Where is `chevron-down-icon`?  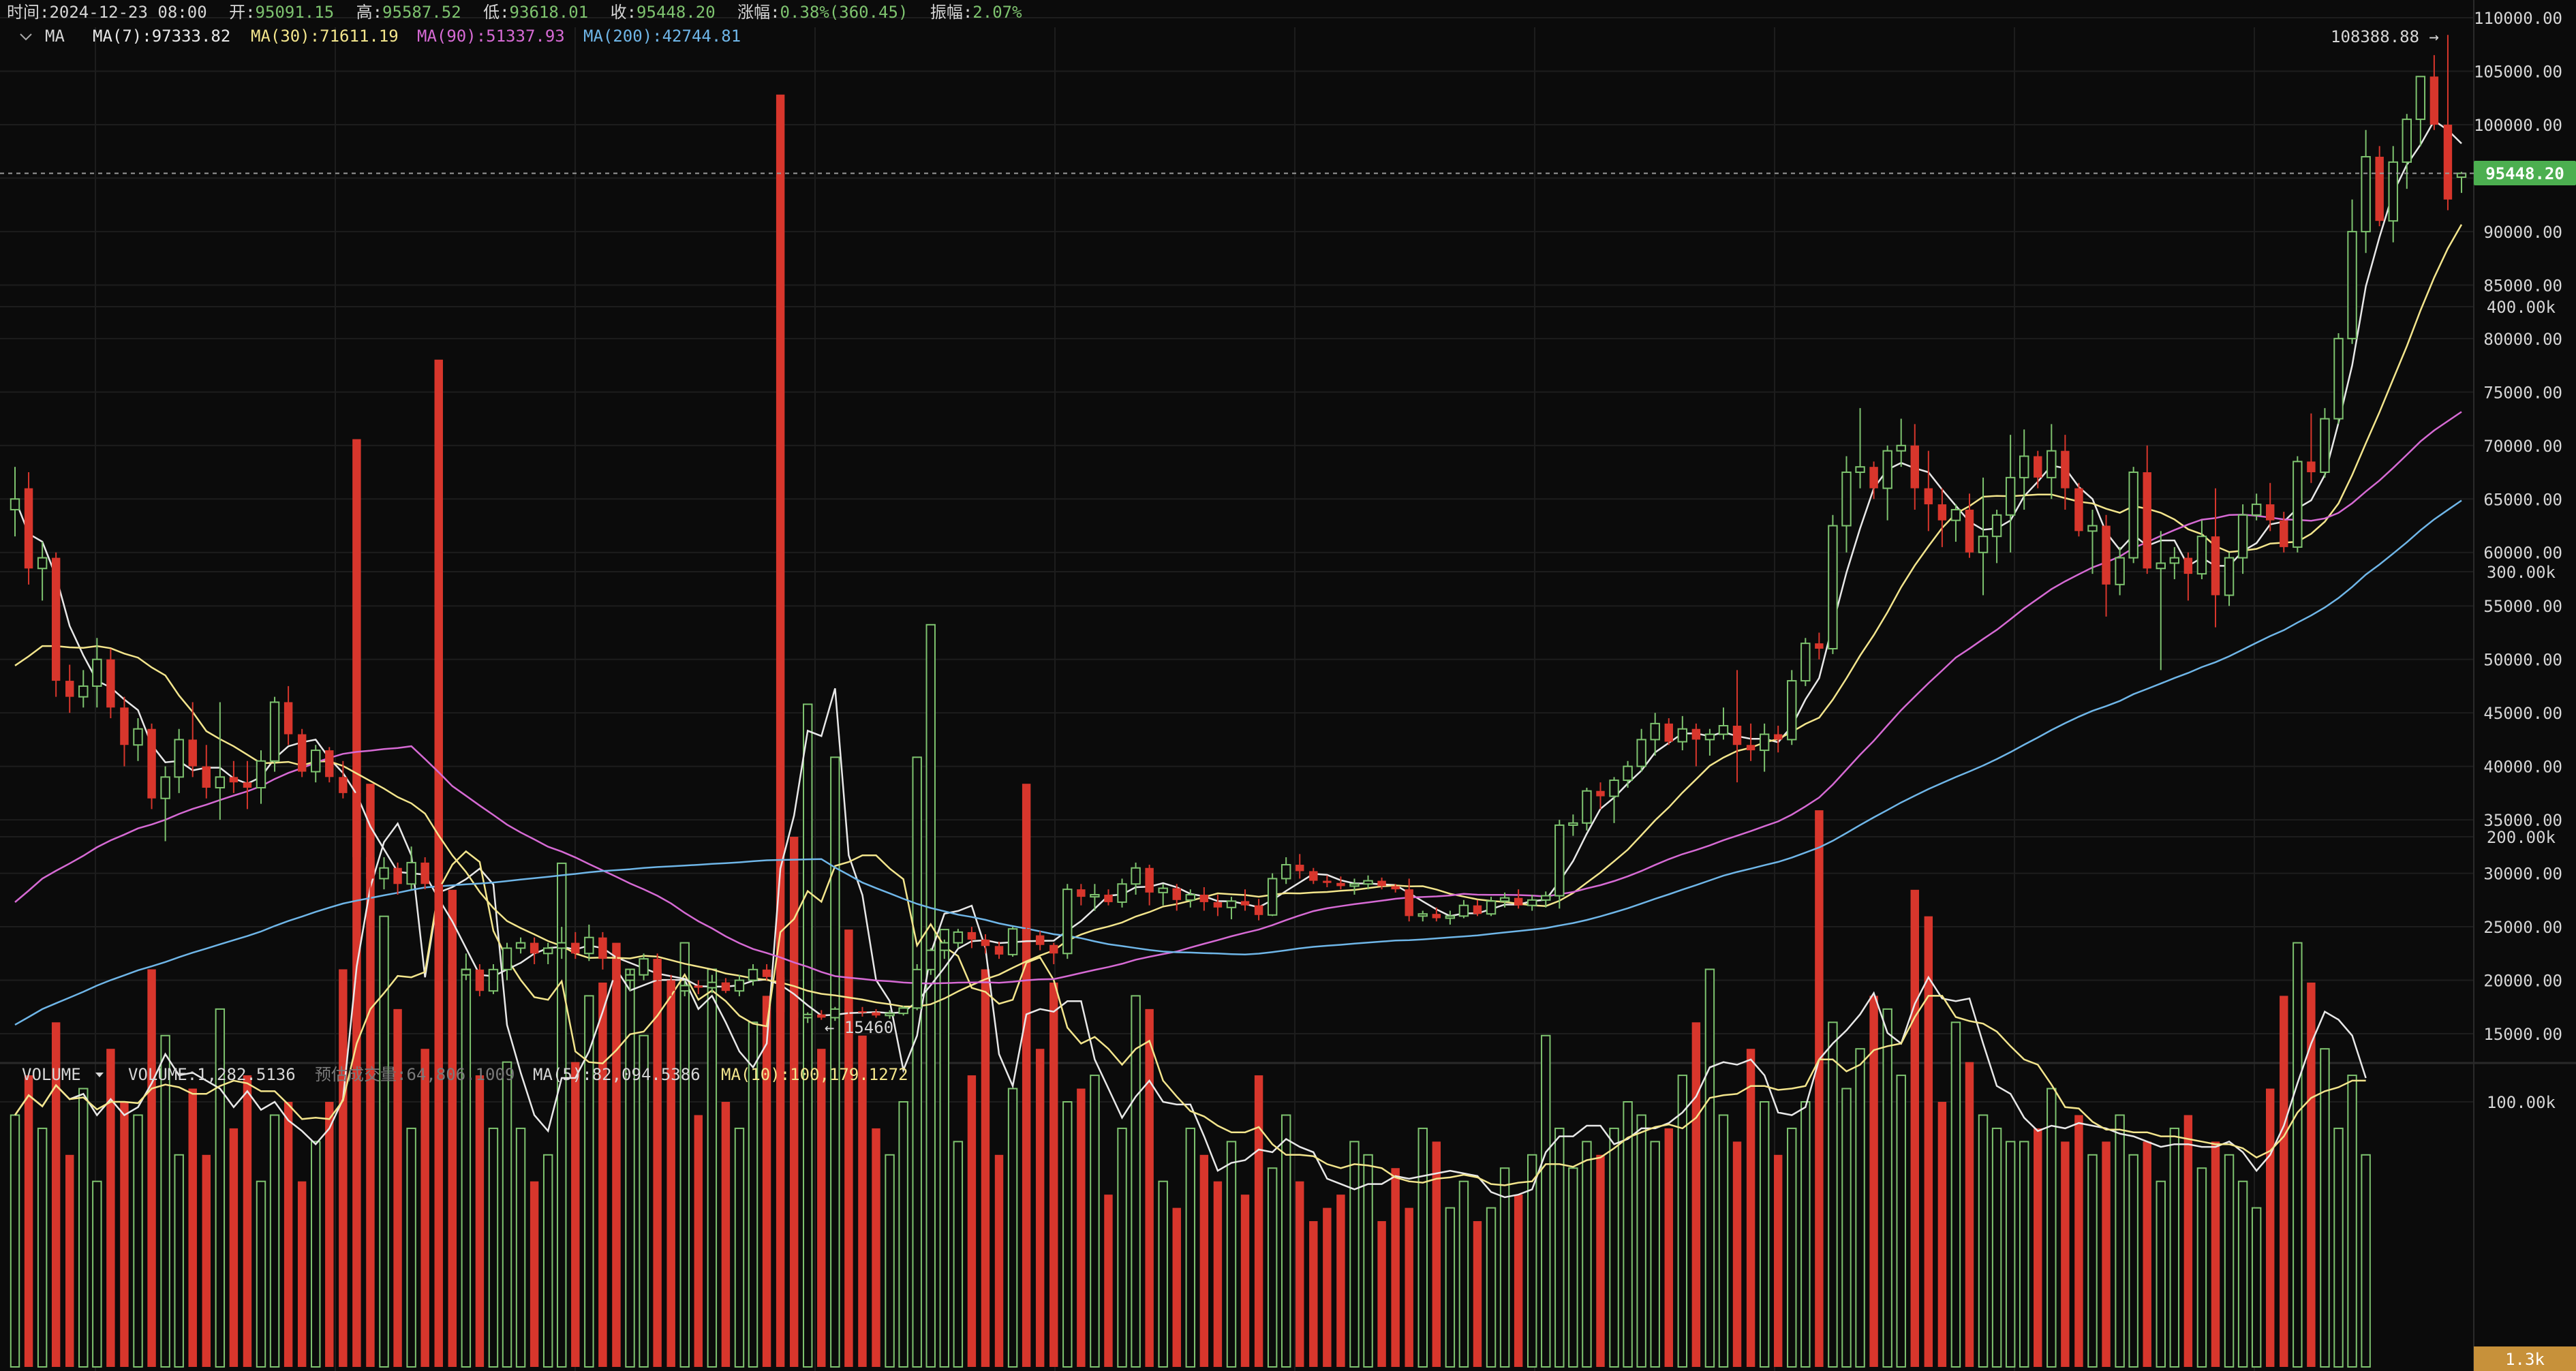
chevron-down-icon is located at coordinates (26, 37).